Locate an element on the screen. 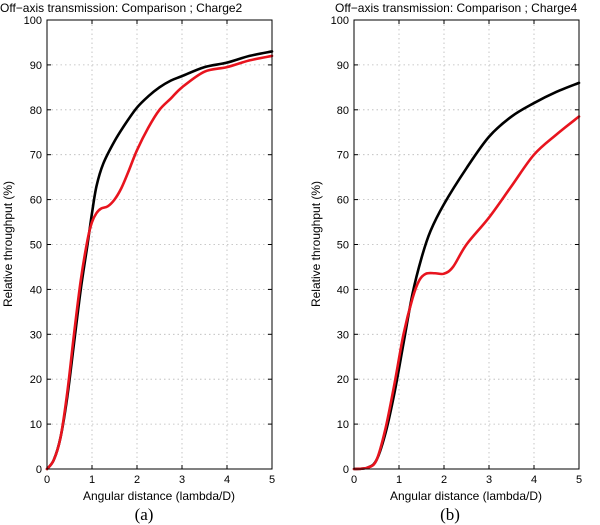 The image size is (600, 525). panel-label: (a) is located at coordinates (144, 514).